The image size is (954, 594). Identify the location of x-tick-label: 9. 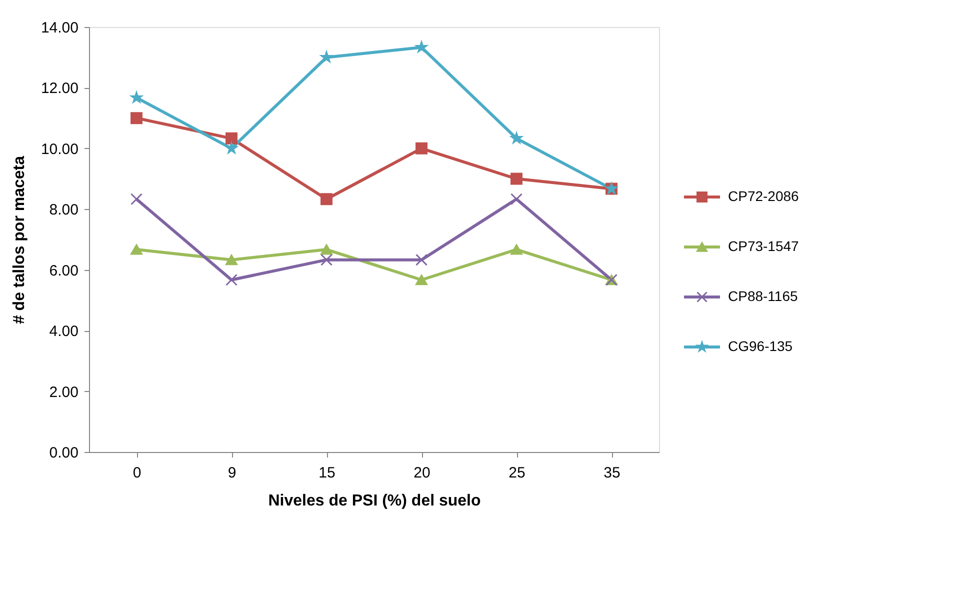
(232, 473).